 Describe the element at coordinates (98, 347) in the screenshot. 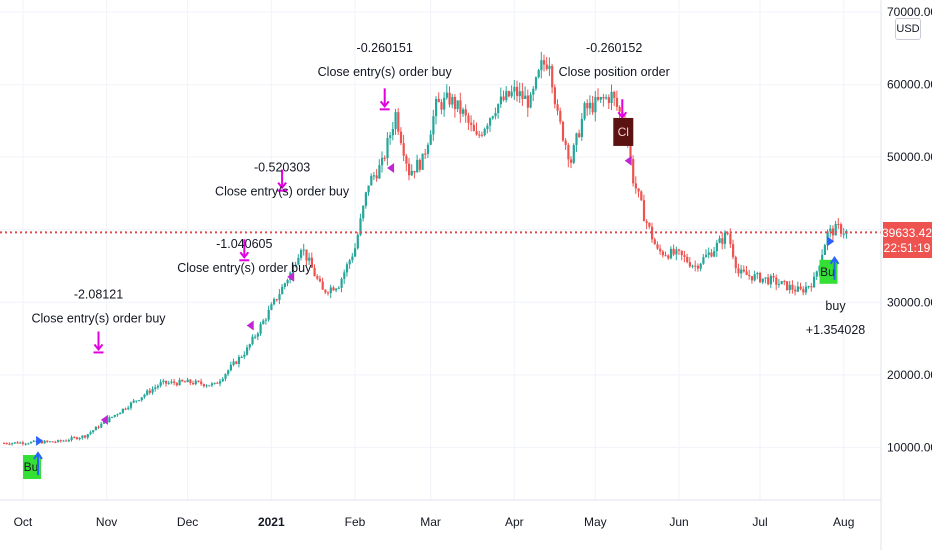

I see `exit-arrow-head` at that location.